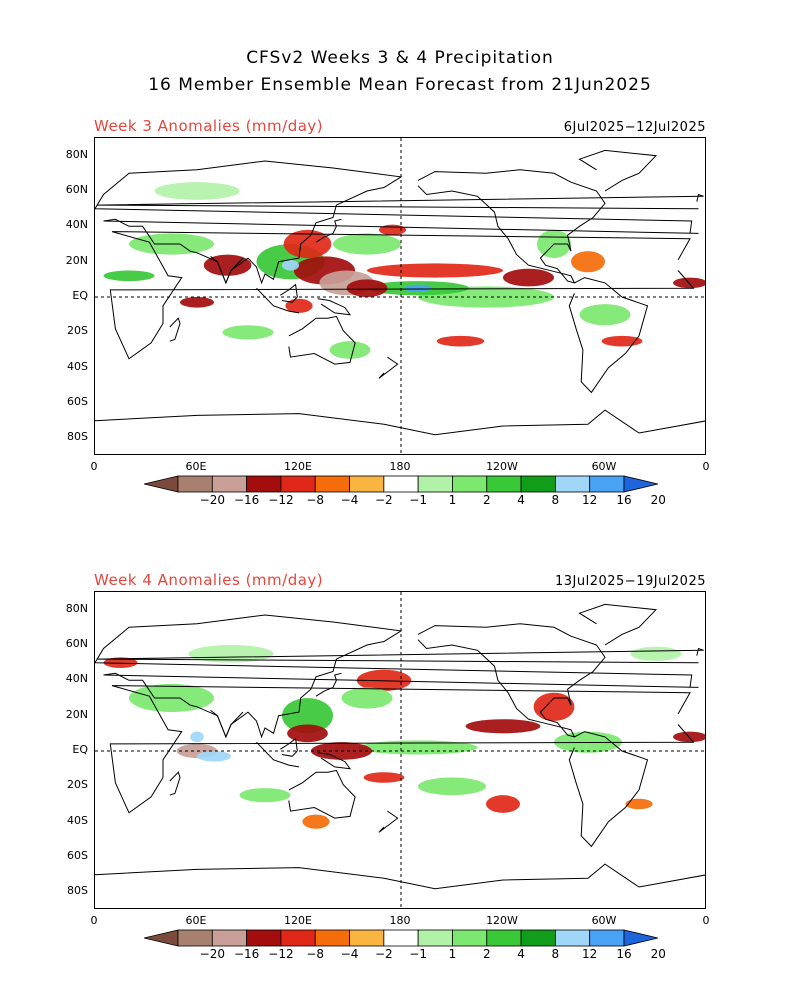  Describe the element at coordinates (315, 954) in the screenshot. I see `panel-2-colorbar-label: −8` at that location.